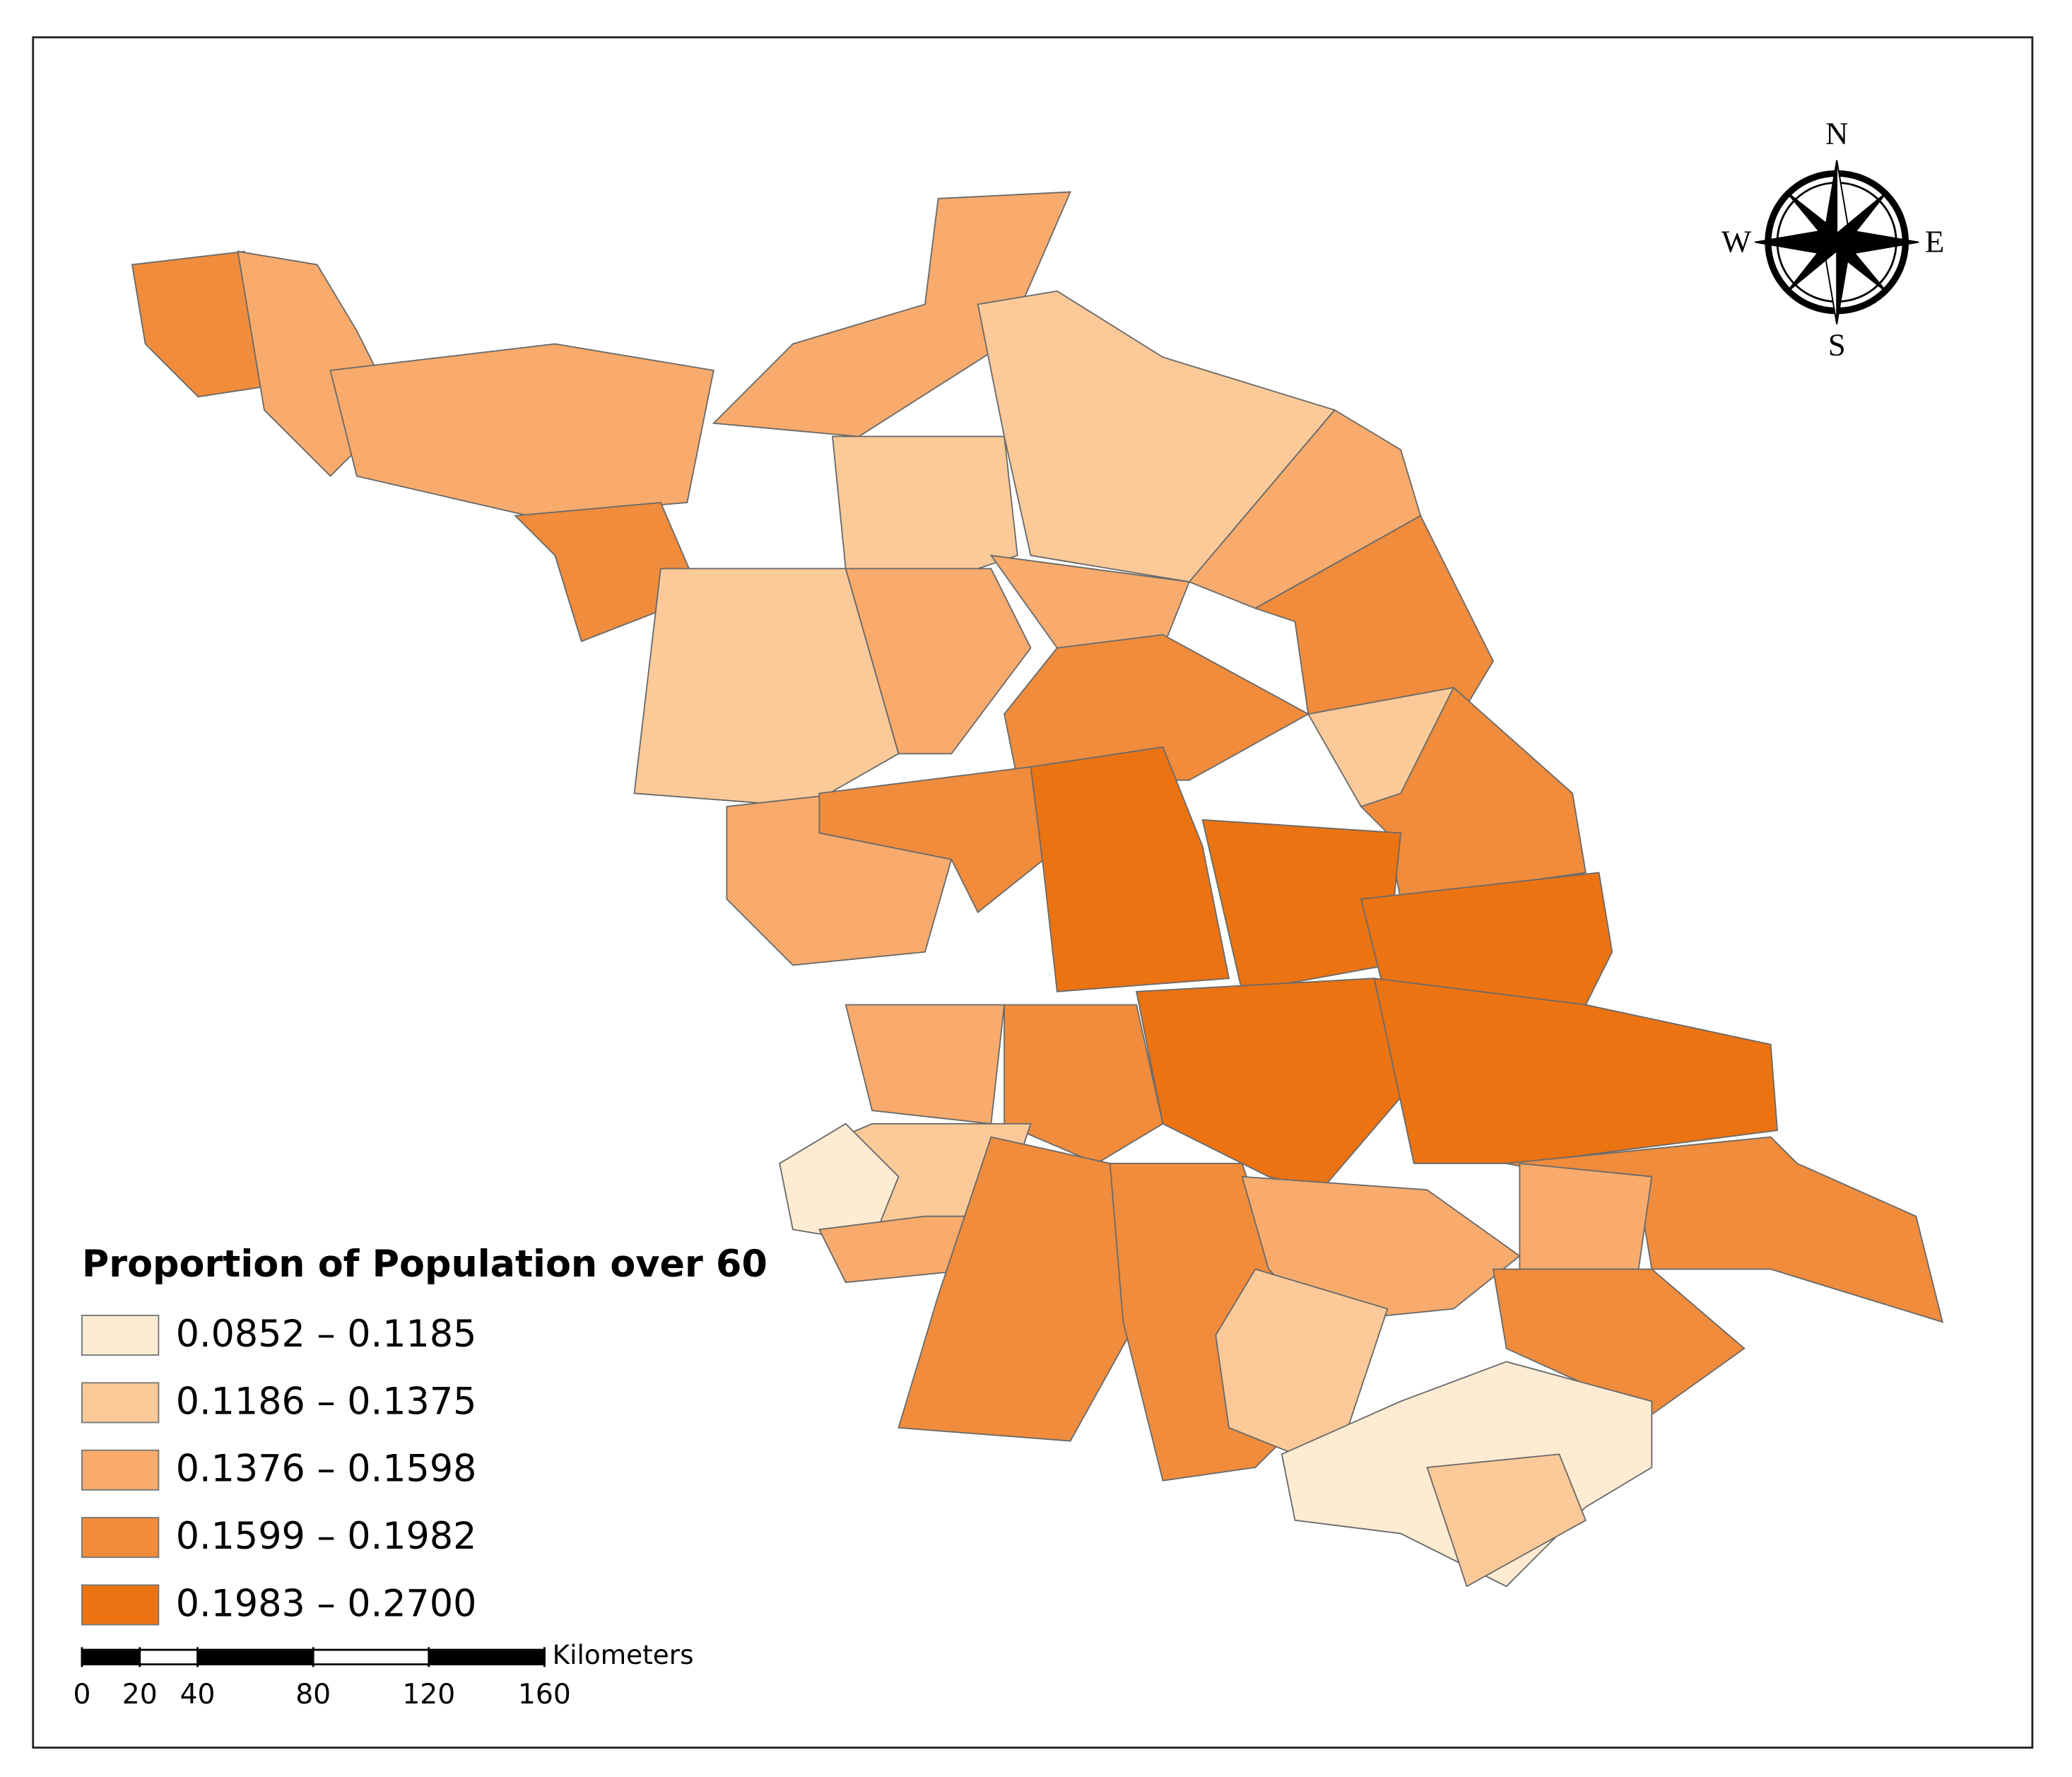 The height and width of the screenshot is (1777, 2072). I want to click on legend-title: Proportion of Population over 60, so click(424, 1264).